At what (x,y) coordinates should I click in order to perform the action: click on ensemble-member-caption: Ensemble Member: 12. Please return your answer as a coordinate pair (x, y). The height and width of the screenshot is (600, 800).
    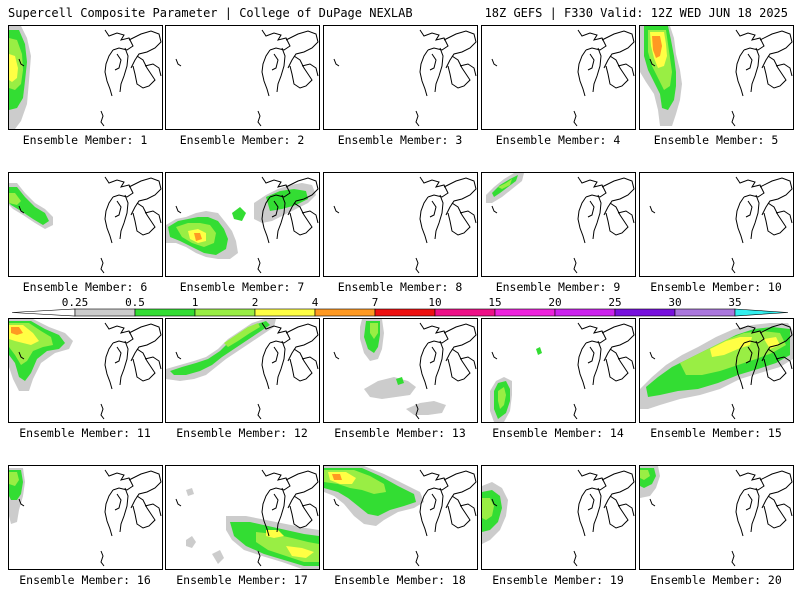
    Looking at the image, I should click on (242, 433).